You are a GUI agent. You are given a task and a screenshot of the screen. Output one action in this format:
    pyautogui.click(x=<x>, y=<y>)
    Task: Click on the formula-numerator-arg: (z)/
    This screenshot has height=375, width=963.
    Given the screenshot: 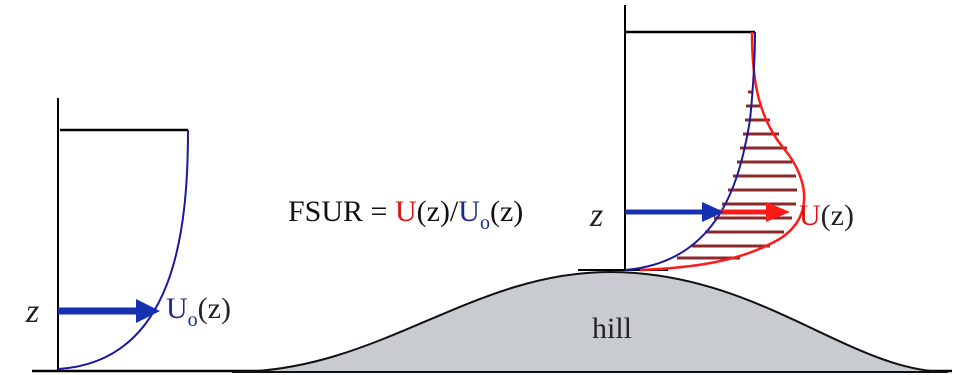 What is the action you would take?
    pyautogui.click(x=438, y=211)
    